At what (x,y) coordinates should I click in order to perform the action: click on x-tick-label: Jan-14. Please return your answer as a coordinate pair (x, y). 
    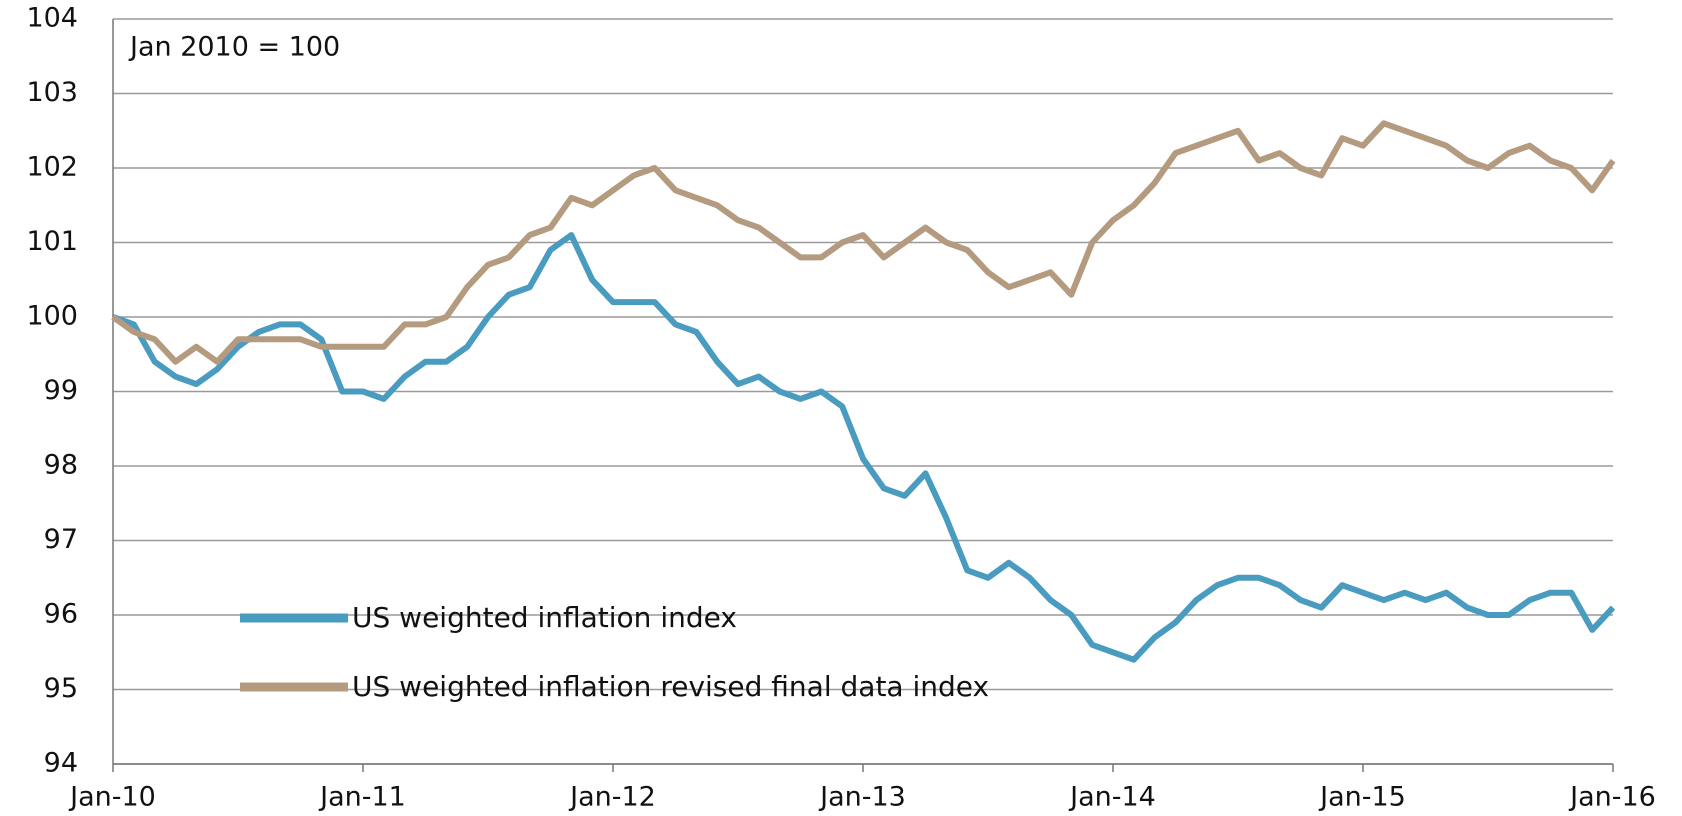
    Looking at the image, I should click on (1112, 797).